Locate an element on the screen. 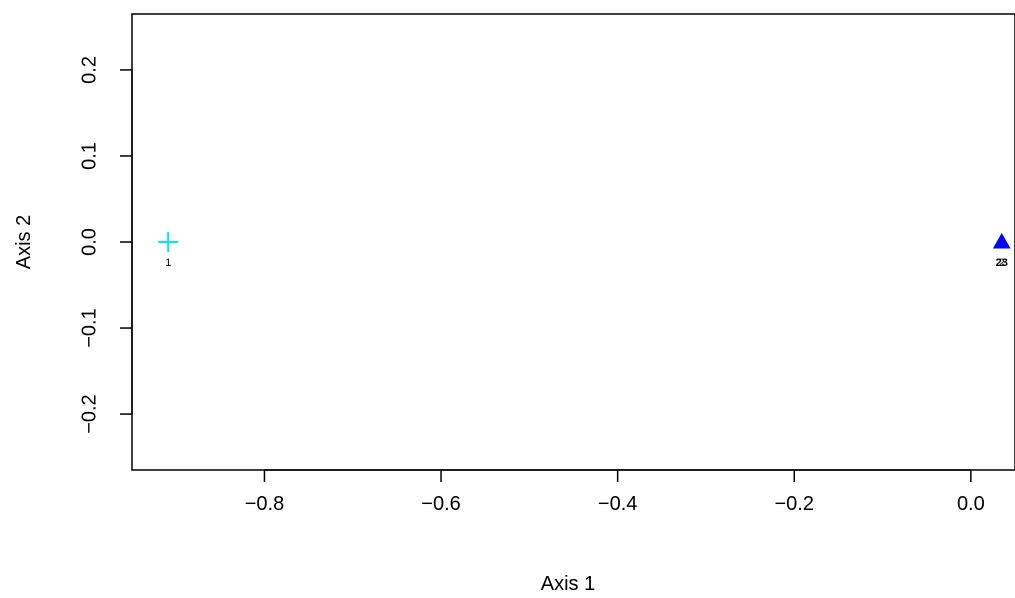 The height and width of the screenshot is (598, 1015). y-tick-label: 0.0 is located at coordinates (89, 242).